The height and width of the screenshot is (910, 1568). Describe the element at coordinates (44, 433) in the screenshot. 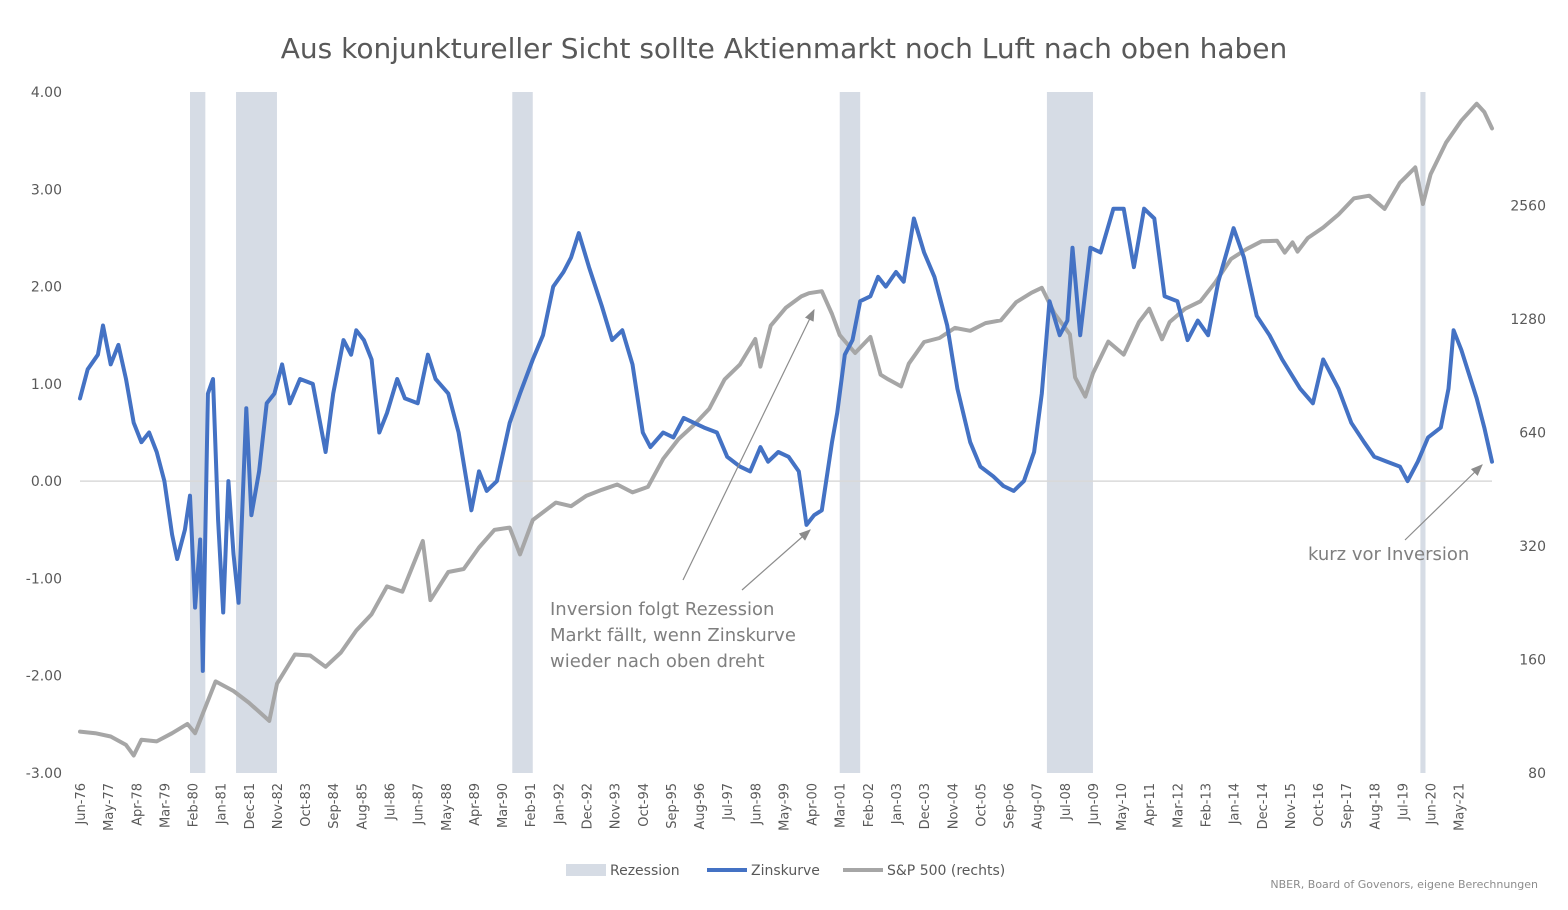

I see `left-axis: -3.00 -2.00 -1.00 0.00 1.00 2.00 3.00 4.00` at that location.